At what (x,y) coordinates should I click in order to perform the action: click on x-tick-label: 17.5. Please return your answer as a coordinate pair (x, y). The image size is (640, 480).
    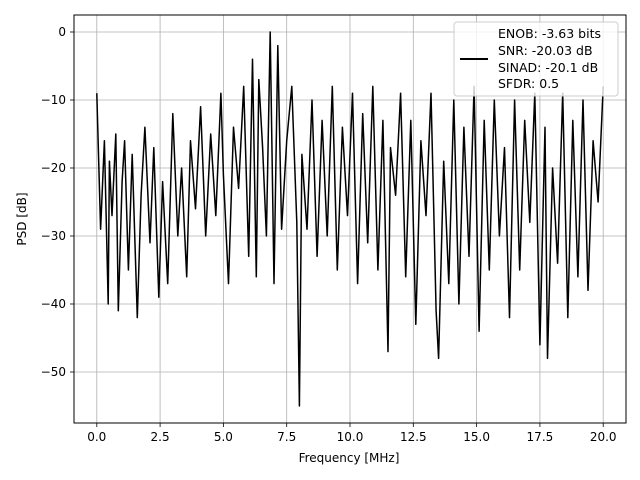
    Looking at the image, I should click on (540, 437).